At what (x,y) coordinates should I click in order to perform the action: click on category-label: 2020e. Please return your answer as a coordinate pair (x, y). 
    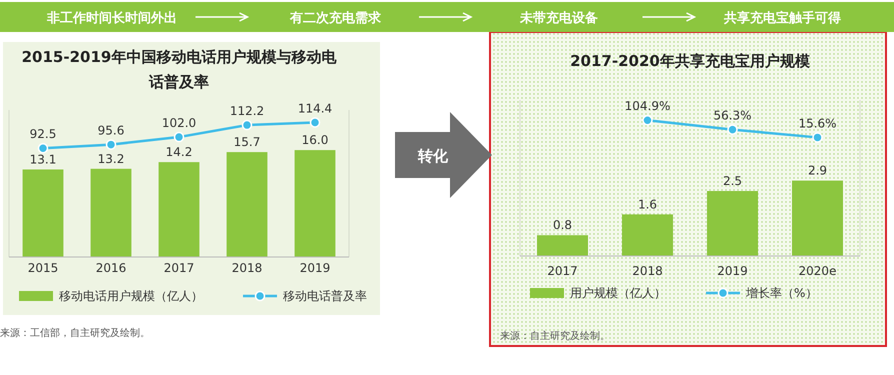
    Looking at the image, I should click on (817, 271).